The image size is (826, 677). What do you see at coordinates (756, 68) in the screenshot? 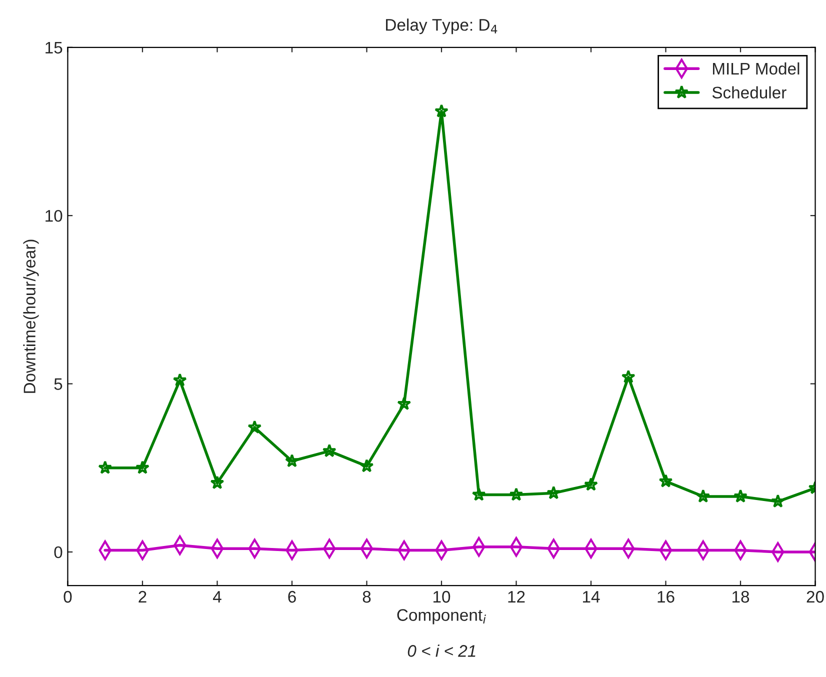
I see `legend-label: MILP Model` at bounding box center [756, 68].